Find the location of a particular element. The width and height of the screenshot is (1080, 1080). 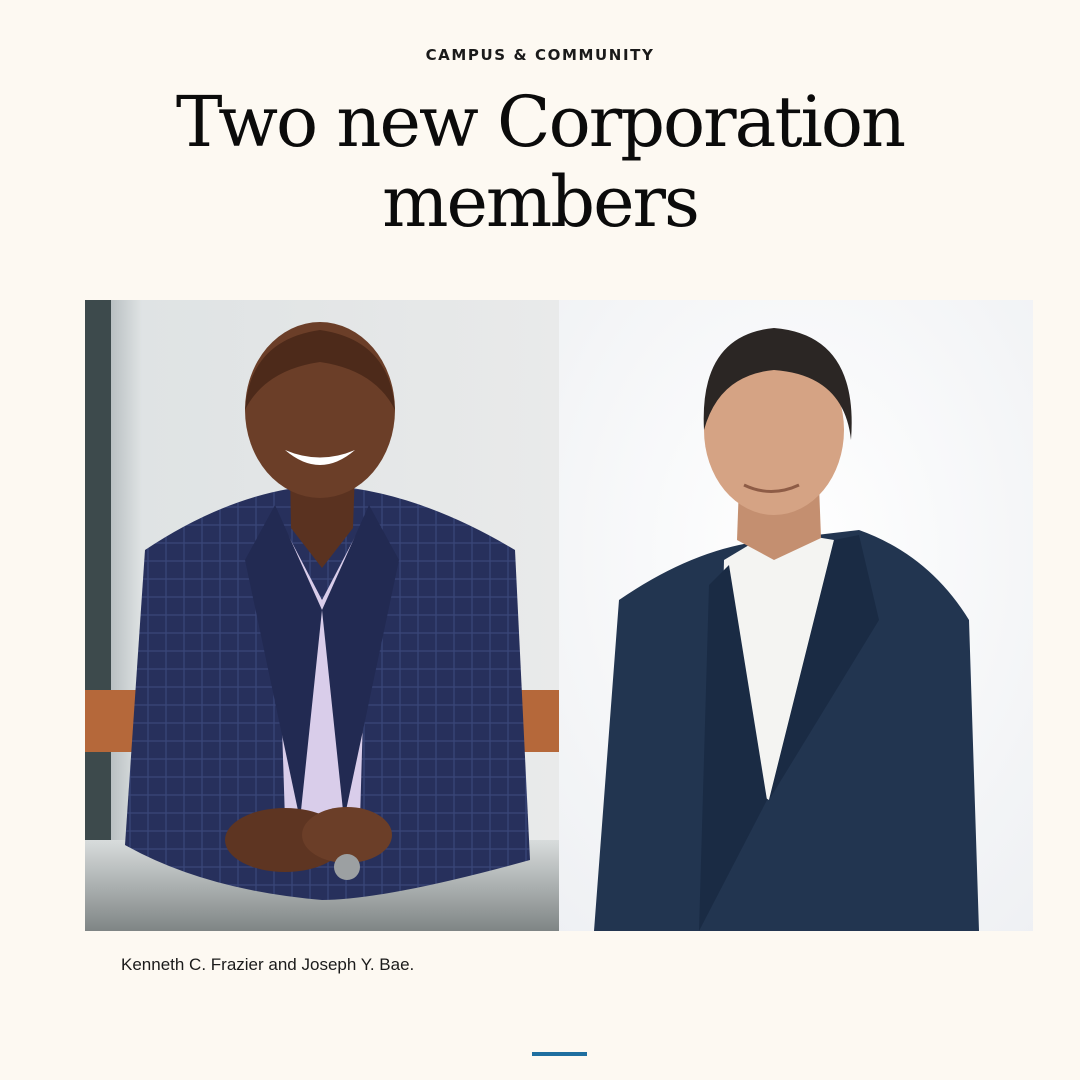

category-label: CAMPUS & COMMUNITY is located at coordinates (540, 55).